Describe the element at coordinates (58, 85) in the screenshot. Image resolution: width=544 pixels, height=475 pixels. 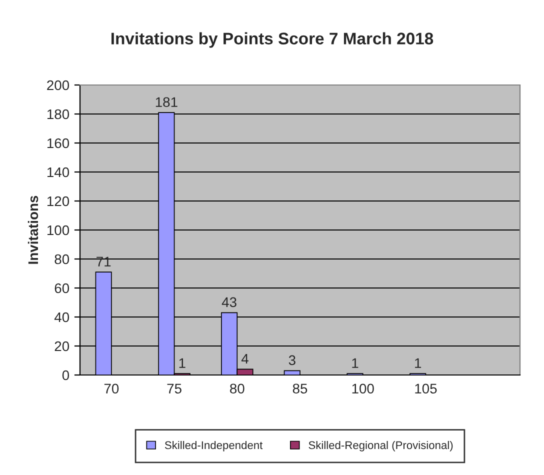
I see `y-tick-label: 200` at that location.